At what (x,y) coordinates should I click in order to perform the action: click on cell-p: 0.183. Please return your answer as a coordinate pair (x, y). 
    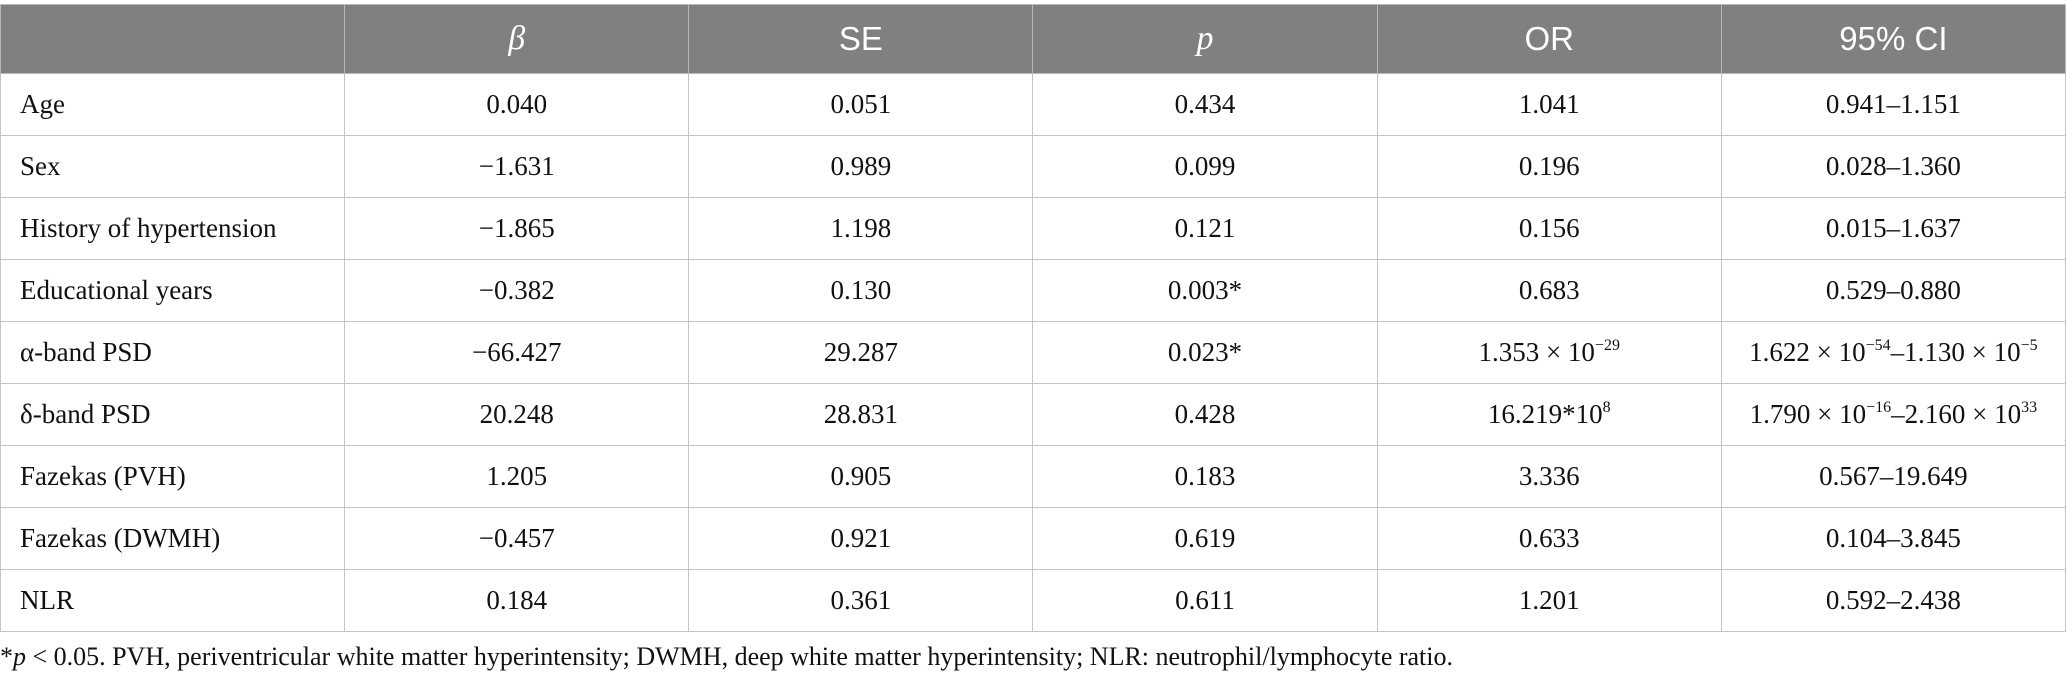
    Looking at the image, I should click on (1205, 476).